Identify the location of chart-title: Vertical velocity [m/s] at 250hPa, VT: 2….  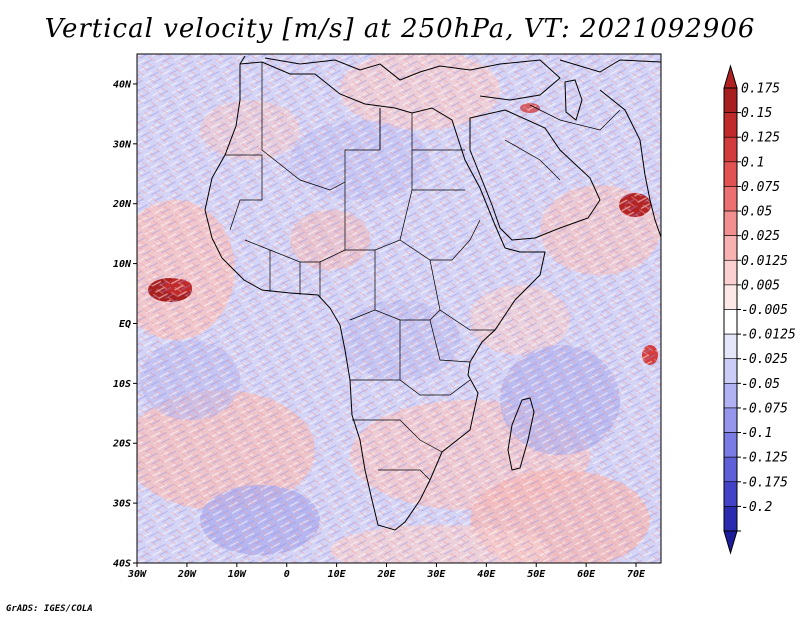
(400, 29).